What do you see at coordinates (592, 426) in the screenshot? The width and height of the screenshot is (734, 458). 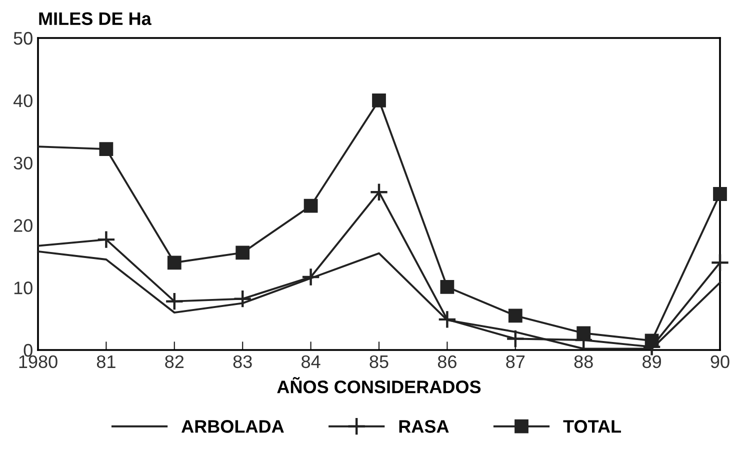 I see `legend-label: TOTAL` at bounding box center [592, 426].